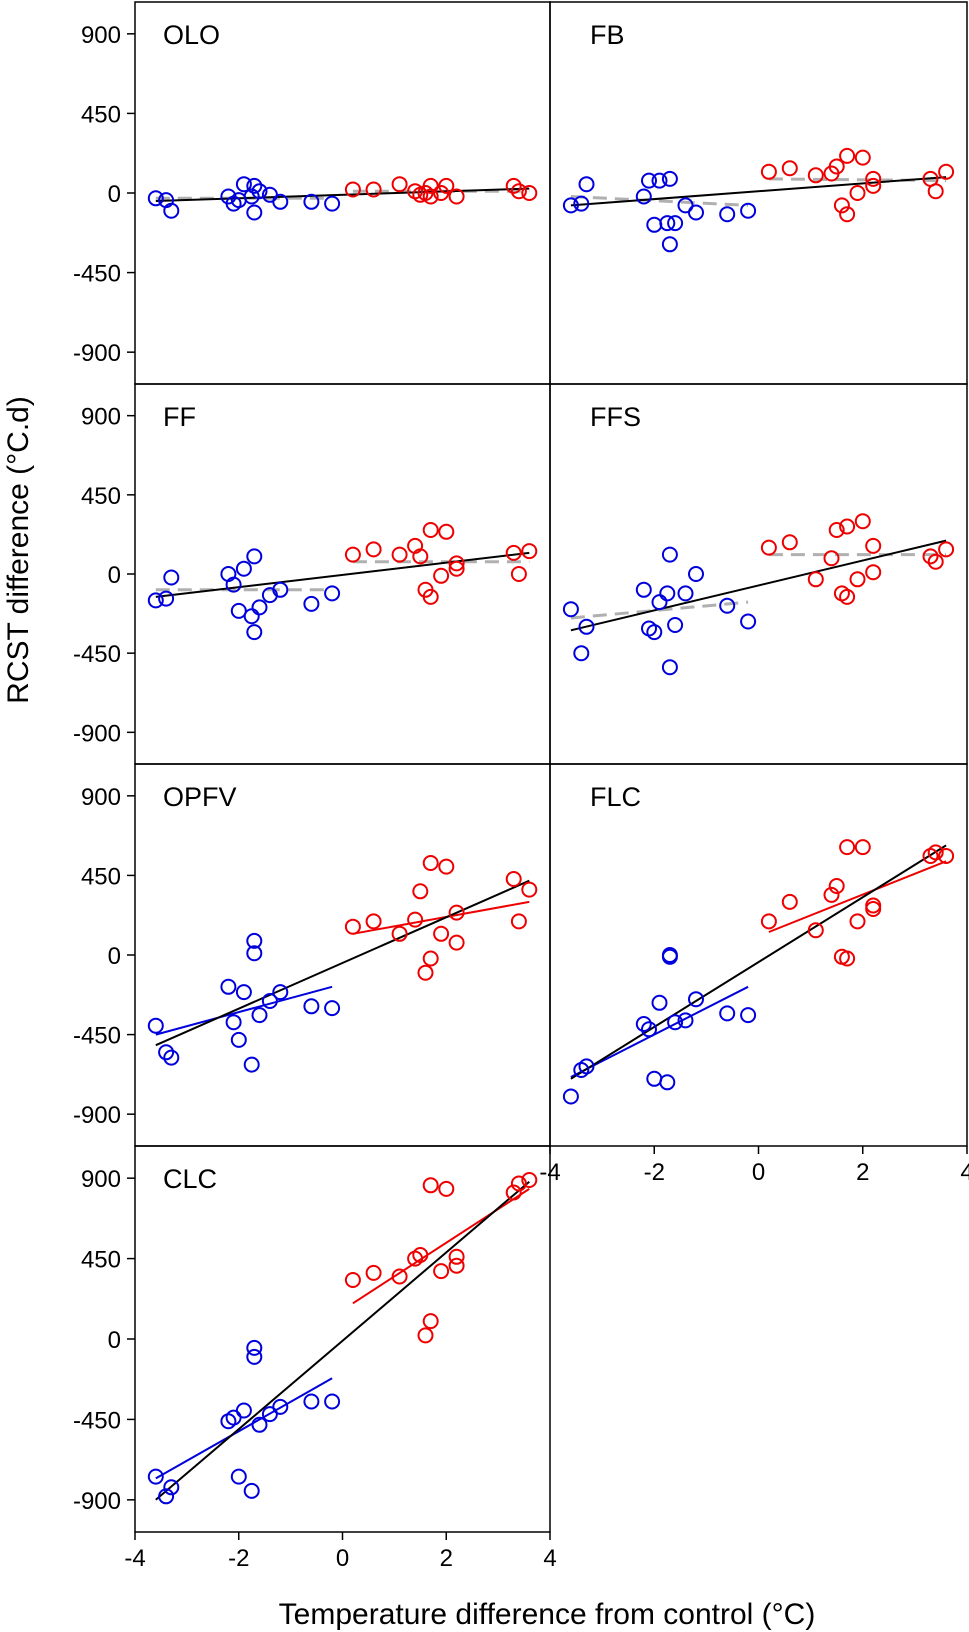  I want to click on panel-label-ffs: FFS, so click(615, 417).